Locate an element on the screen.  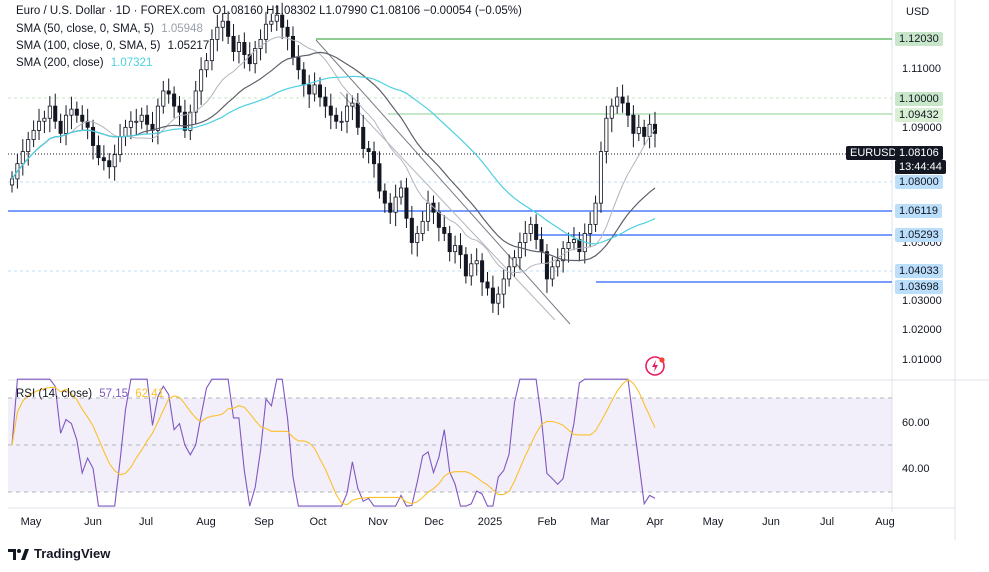
time-tick: 2025 is located at coordinates (490, 522).